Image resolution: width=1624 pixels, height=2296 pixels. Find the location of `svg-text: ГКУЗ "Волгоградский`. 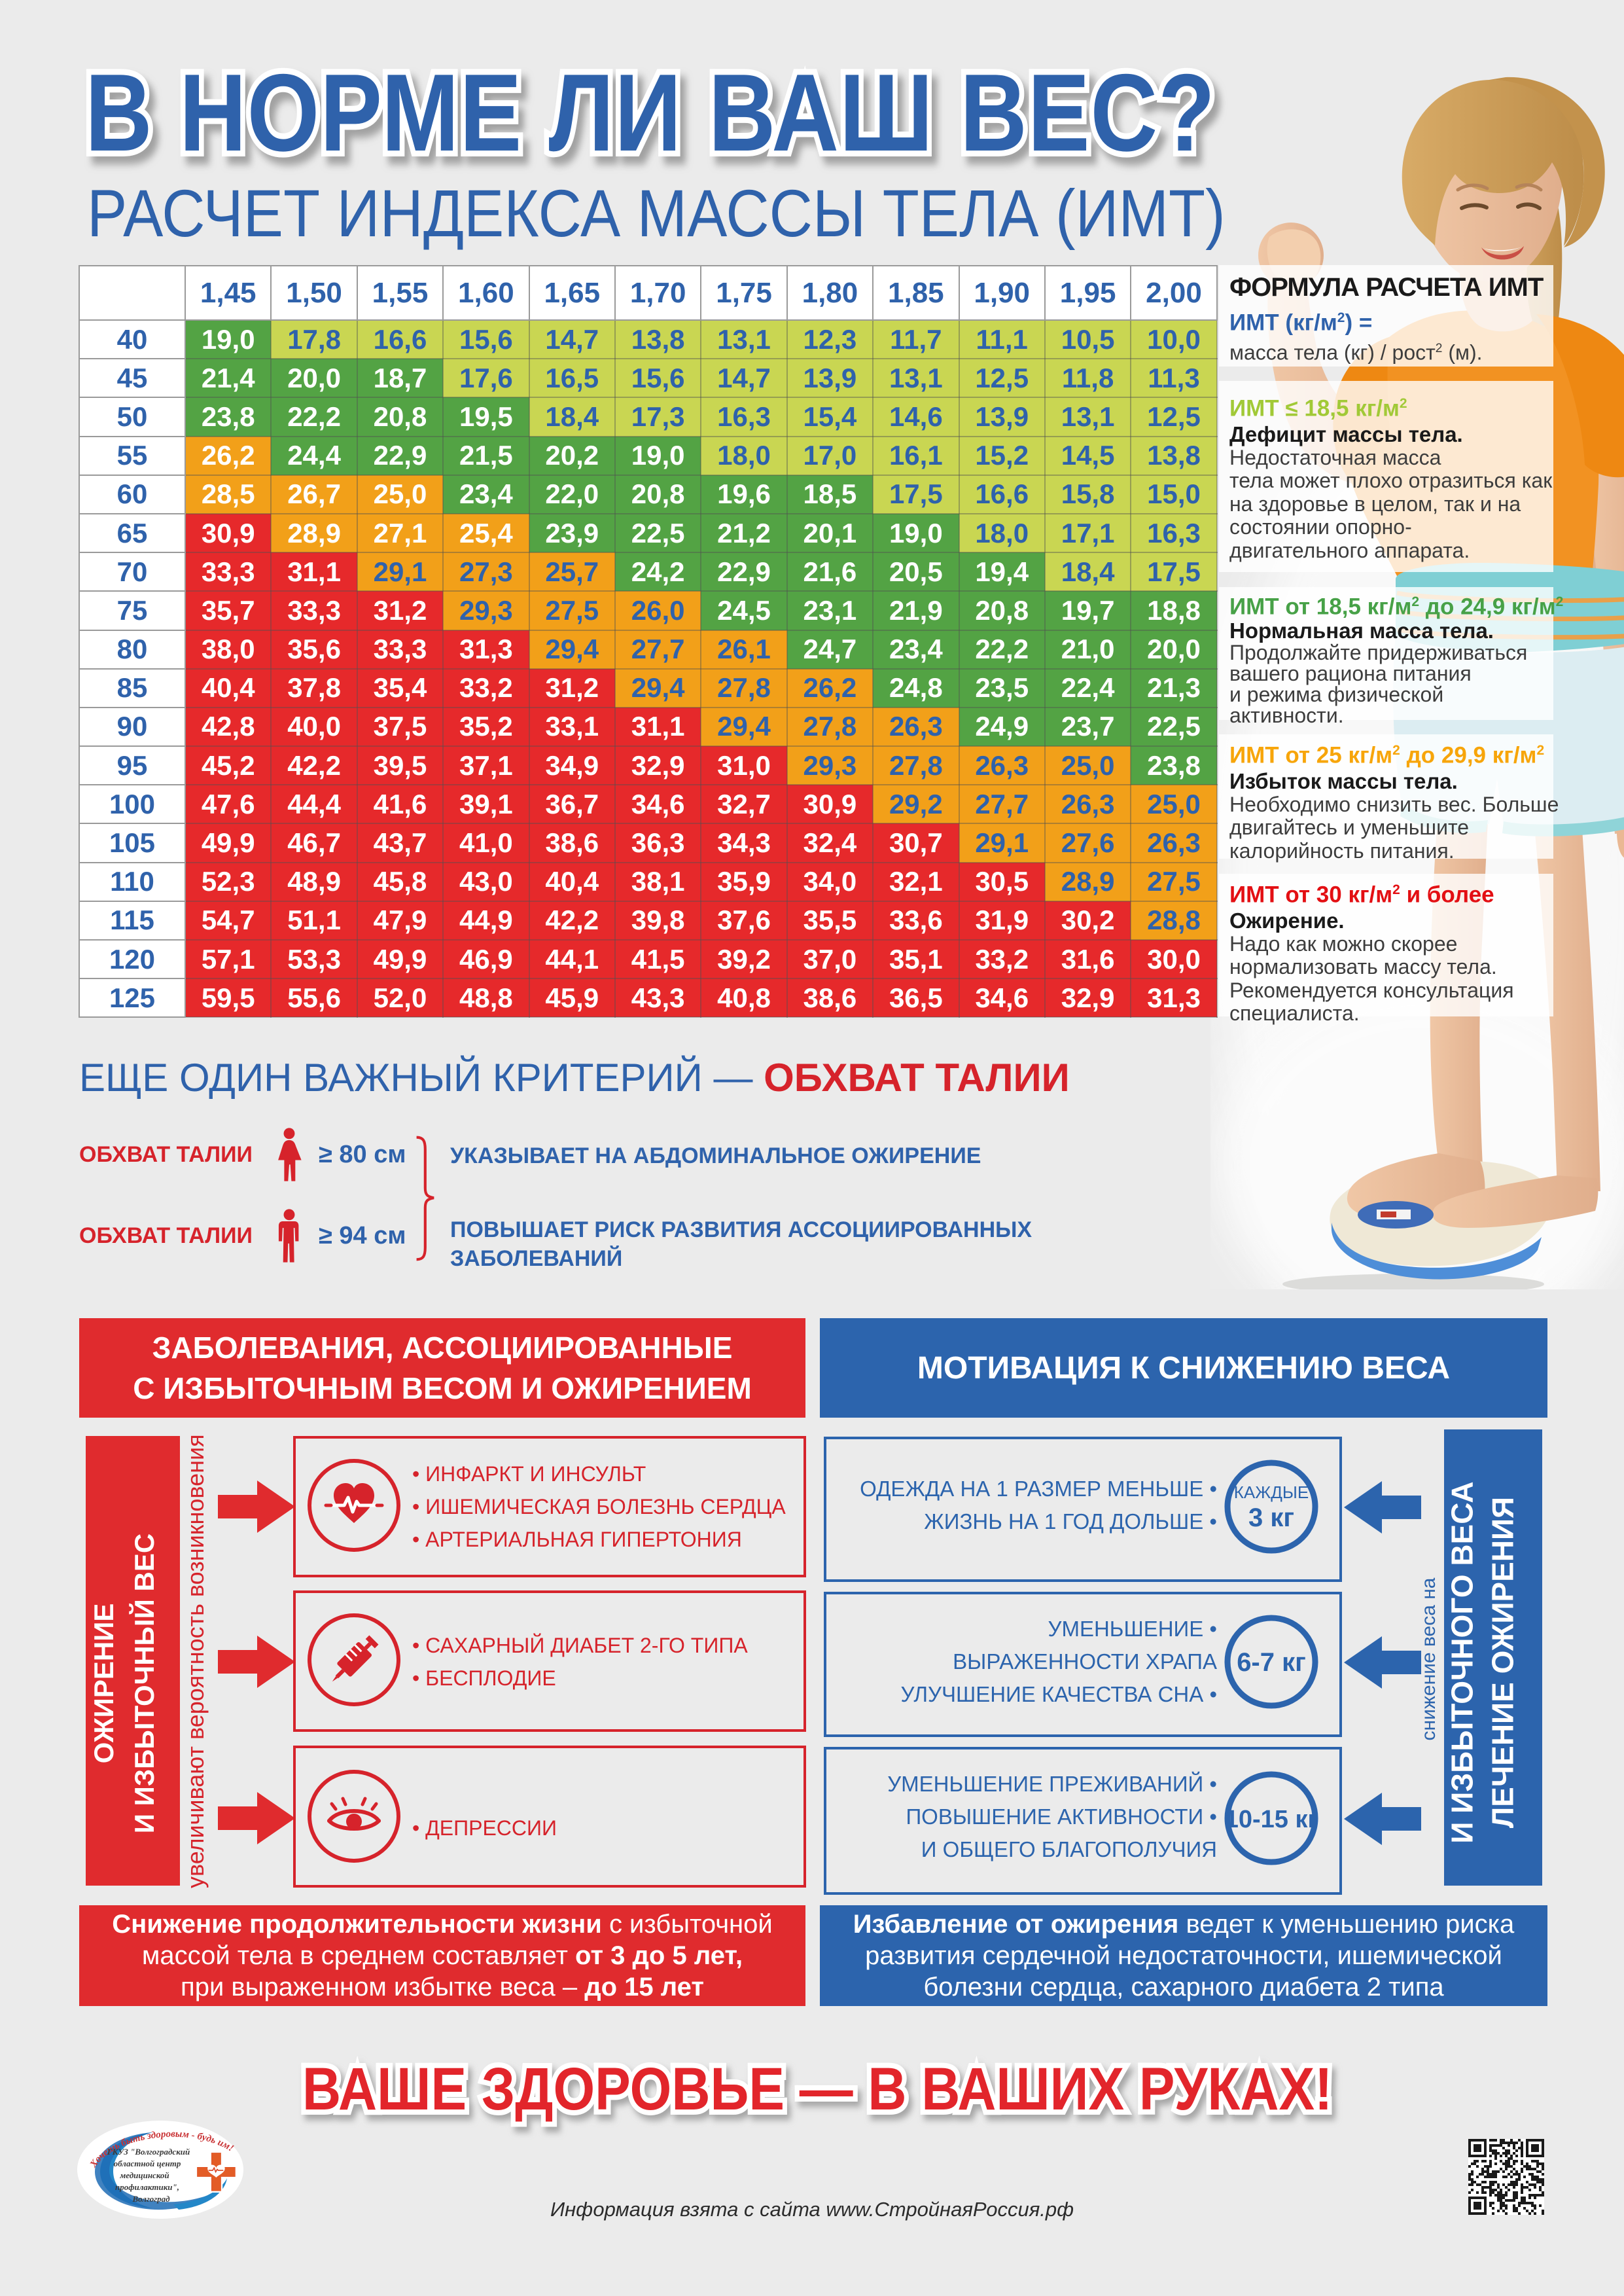

svg-text: ГКУЗ "Волгоградский is located at coordinates (148, 2152).